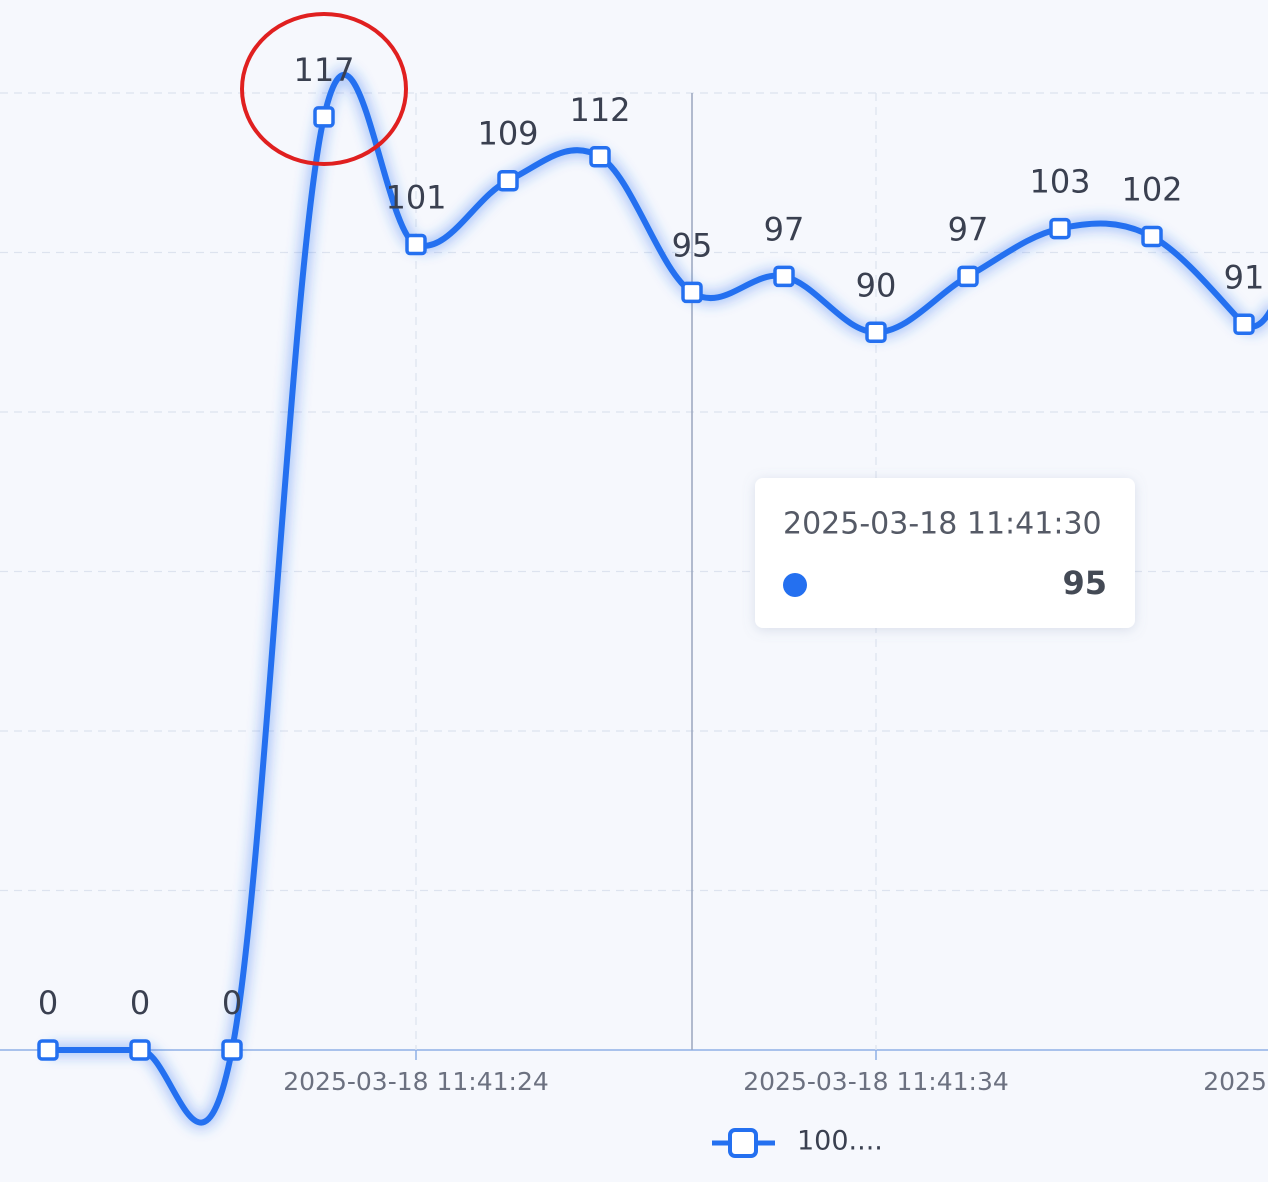  What do you see at coordinates (1244, 277) in the screenshot?
I see `data-label: 91` at bounding box center [1244, 277].